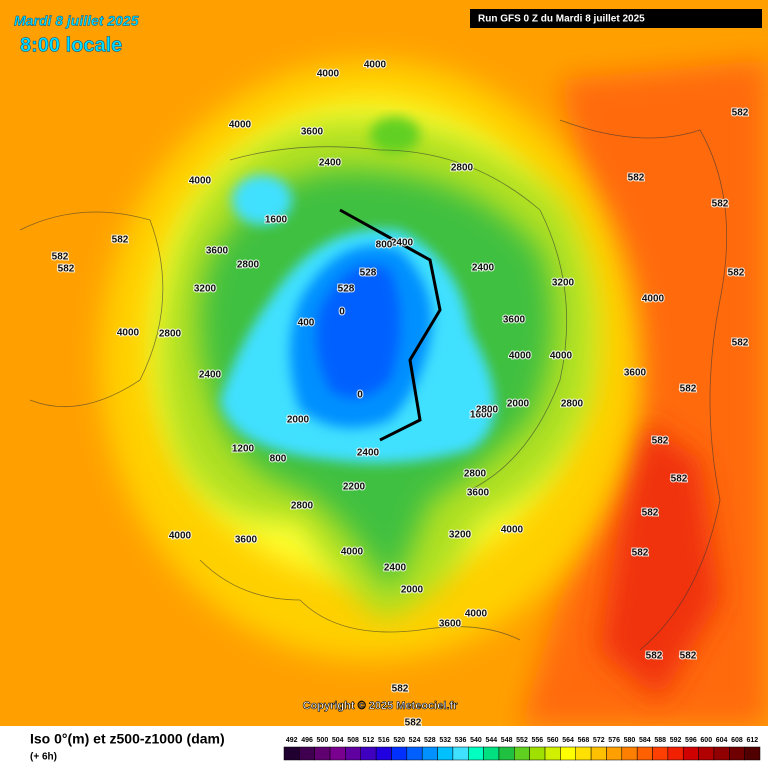 The width and height of the screenshot is (768, 773). What do you see at coordinates (76, 21) in the screenshot?
I see `map-date: Mardi 8 juillet 2025` at bounding box center [76, 21].